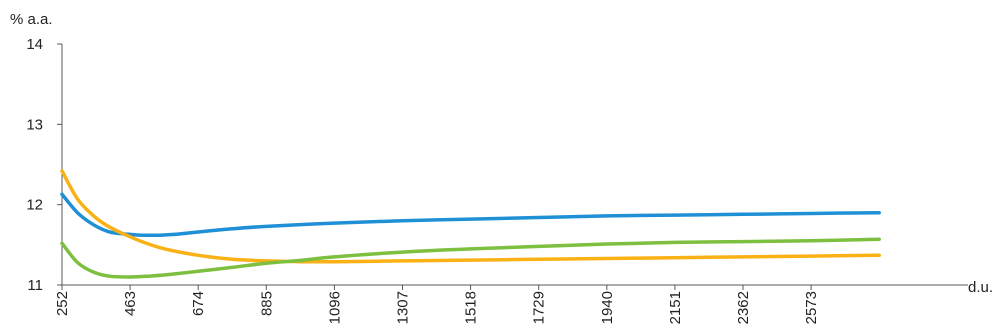 This screenshot has height=336, width=1000. Describe the element at coordinates (743, 307) in the screenshot. I see `x-tick-label: 2362` at that location.